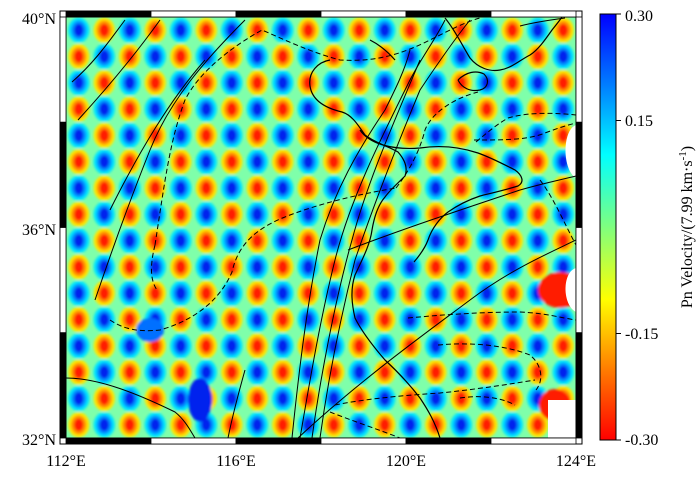 This screenshot has height=482, width=700. What do you see at coordinates (562, 419) in the screenshot?
I see `no-data-patch` at bounding box center [562, 419].